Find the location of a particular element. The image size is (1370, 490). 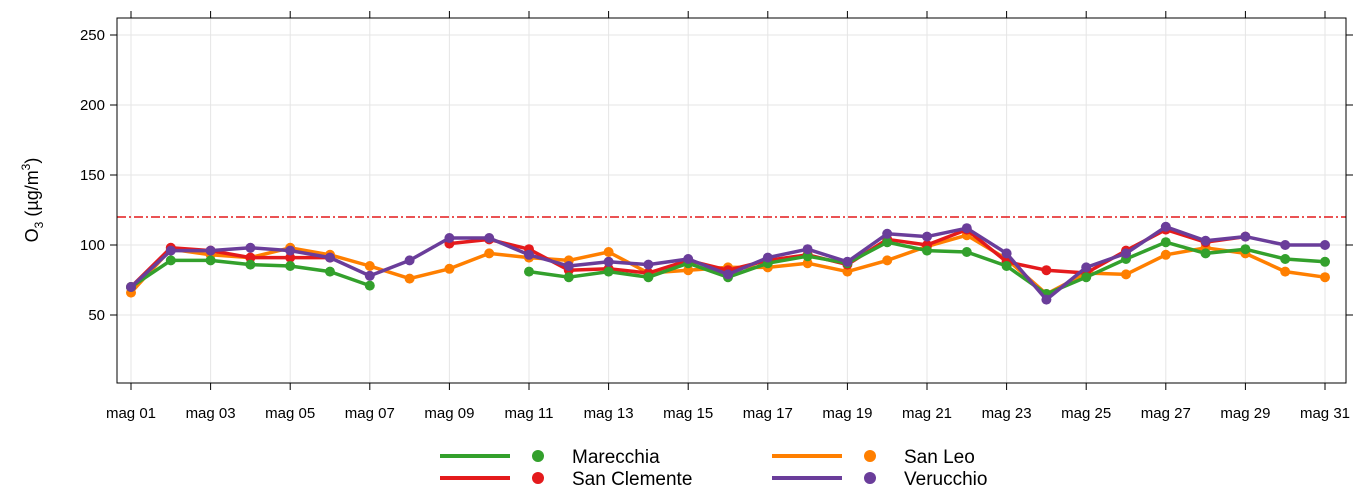

legend-label: San Clemente is located at coordinates (632, 479).